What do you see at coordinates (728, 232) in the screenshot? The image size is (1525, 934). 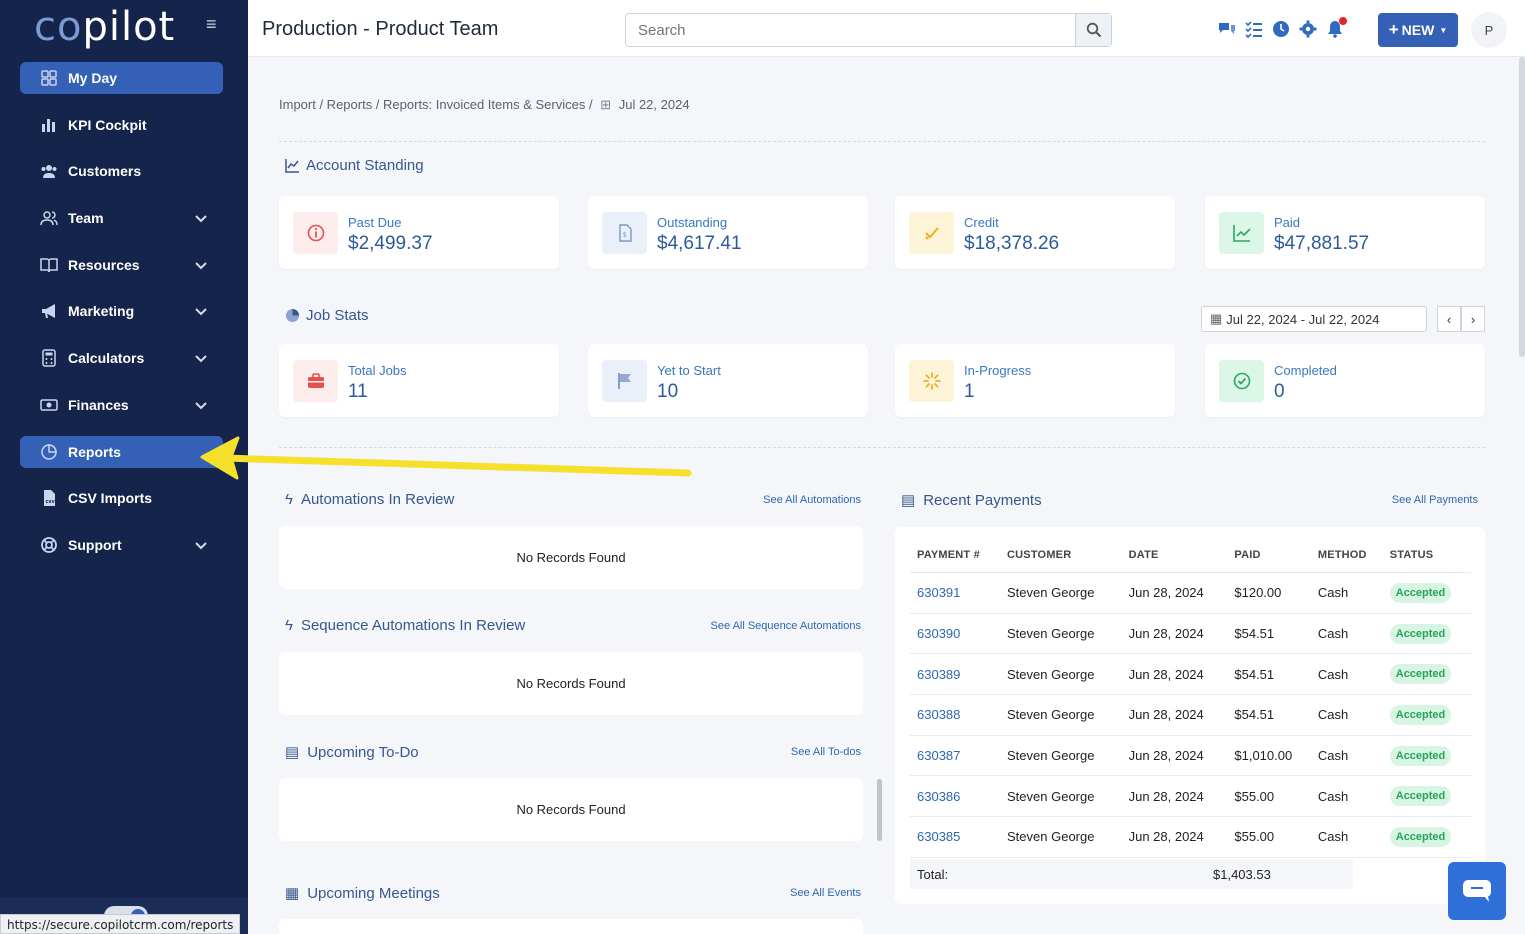 I see `stat-card-outstanding: $ Outstanding $4,617.41` at bounding box center [728, 232].